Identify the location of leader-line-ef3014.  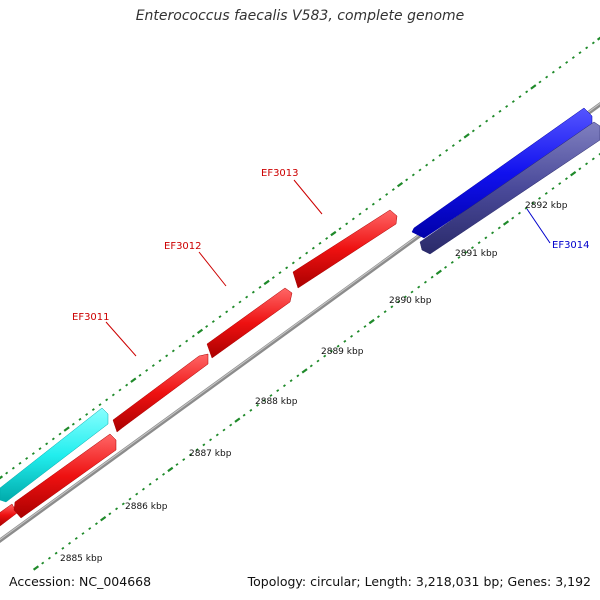
(538, 226).